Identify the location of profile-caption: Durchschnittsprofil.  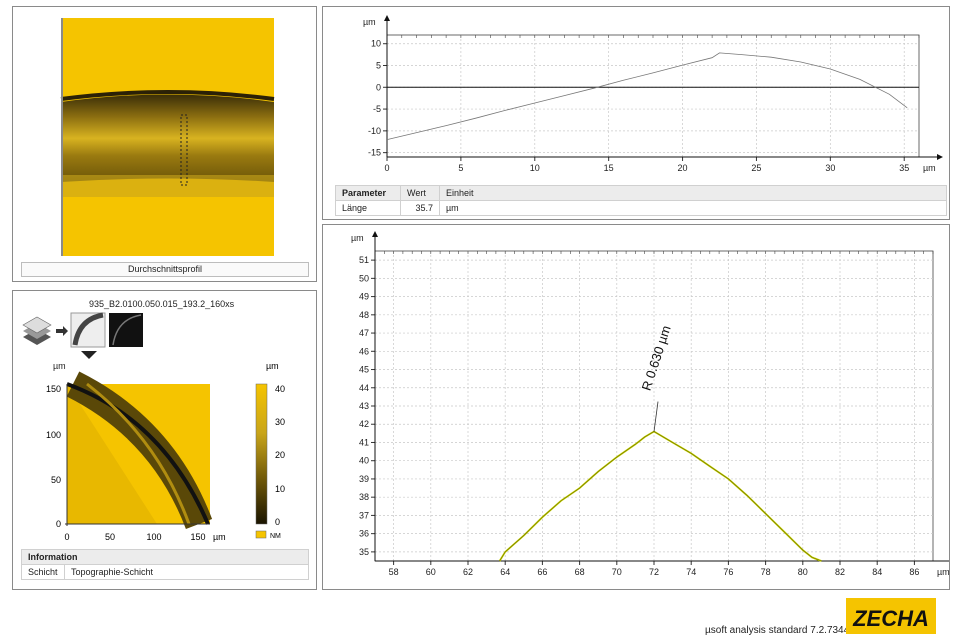
(165, 269).